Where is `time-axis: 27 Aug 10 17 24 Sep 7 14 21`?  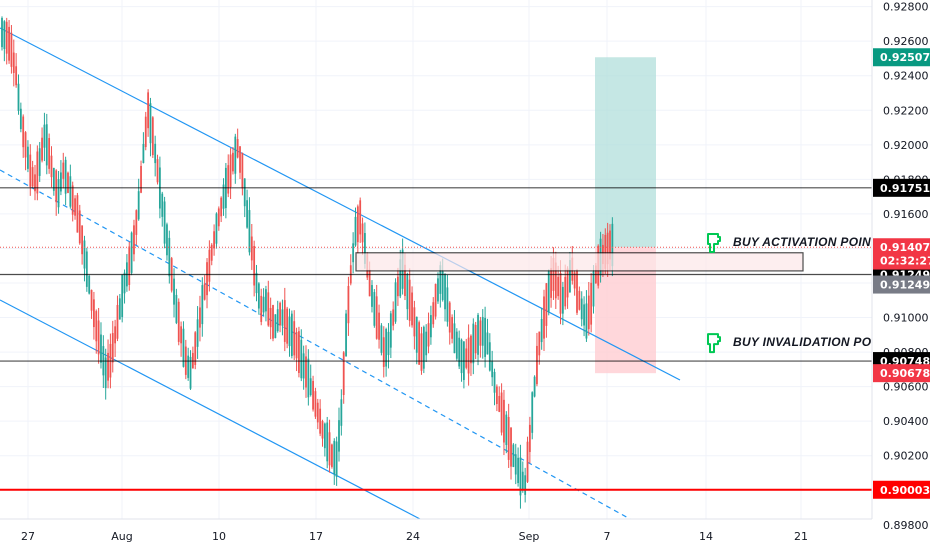
time-axis: 27 Aug 10 17 24 Sep 7 14 21 is located at coordinates (436, 534).